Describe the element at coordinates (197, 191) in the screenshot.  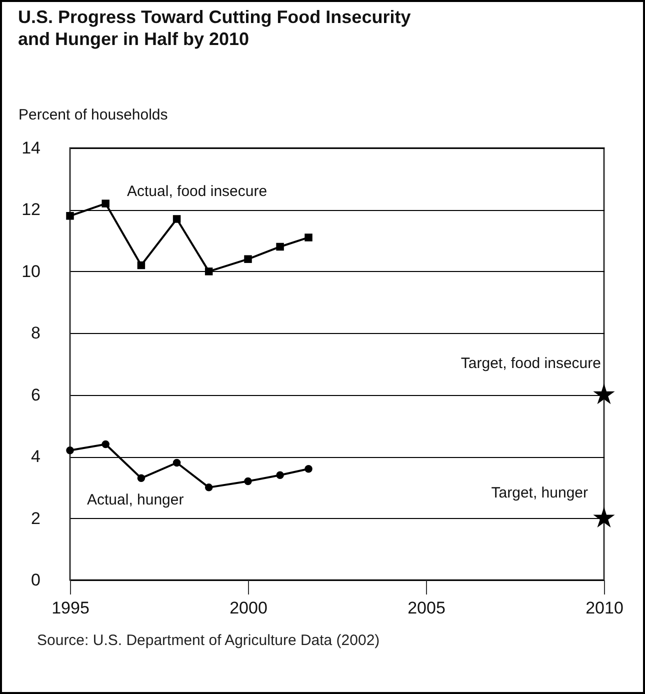
I see `series-label: Actual, food insecure` at that location.